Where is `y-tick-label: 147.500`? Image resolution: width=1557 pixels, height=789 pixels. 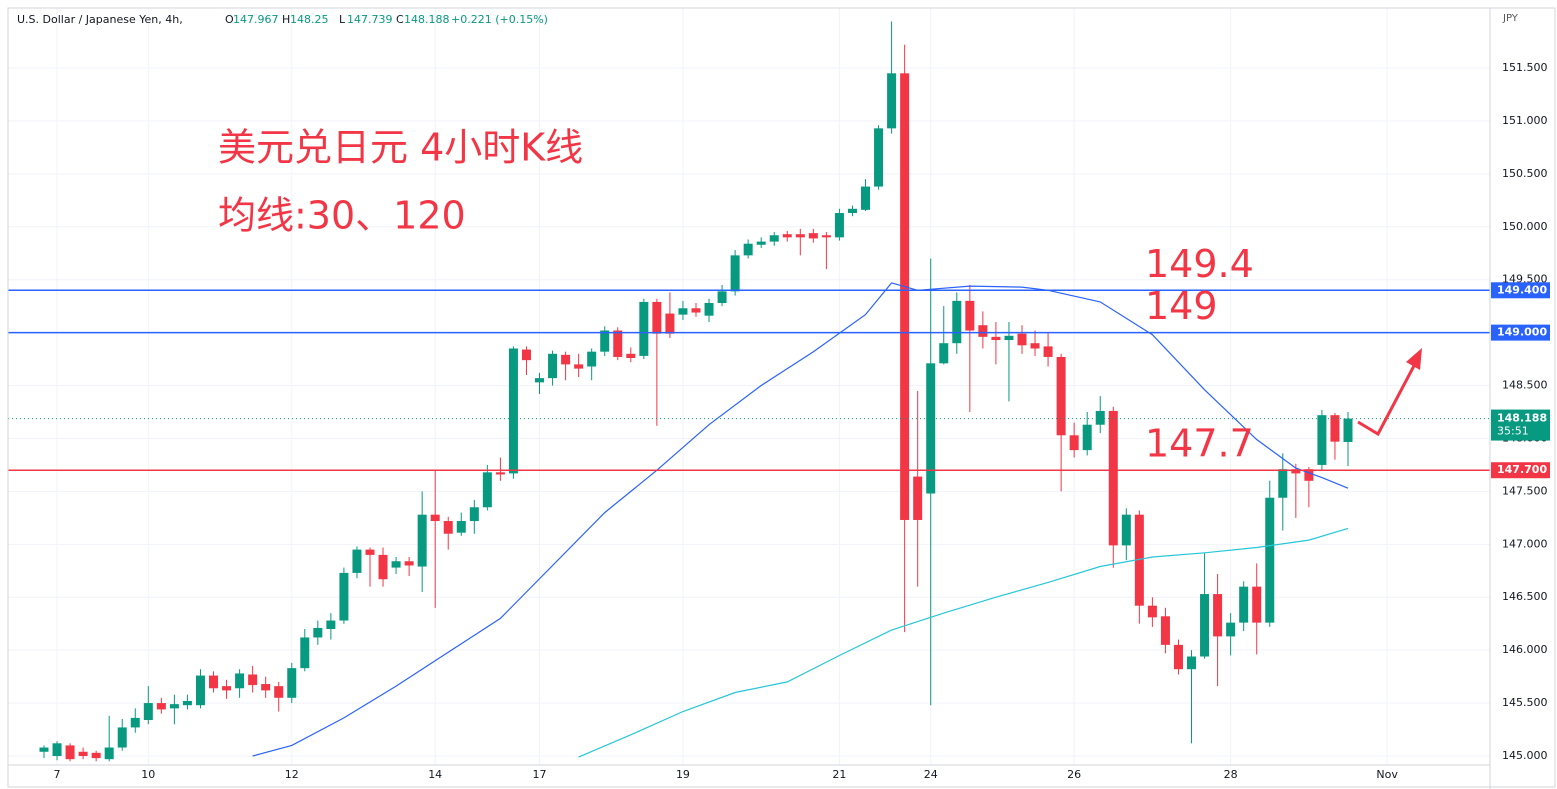
y-tick-label: 147.500 is located at coordinates (1525, 490).